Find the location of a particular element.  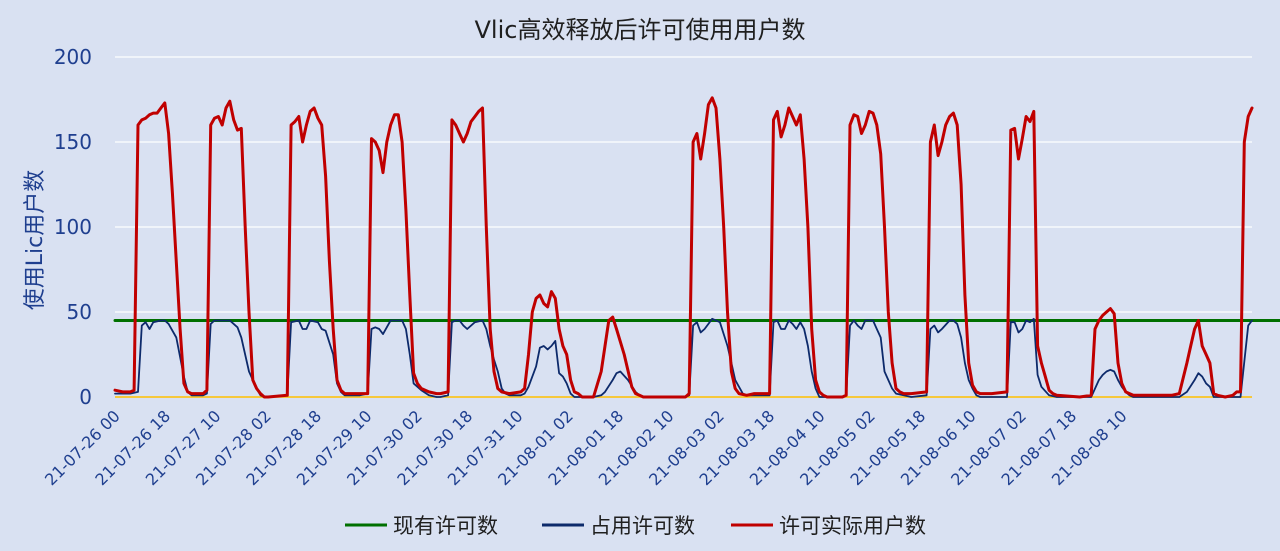

chart-title: Vlic高效释放后许可使用用户数 is located at coordinates (640, 30).